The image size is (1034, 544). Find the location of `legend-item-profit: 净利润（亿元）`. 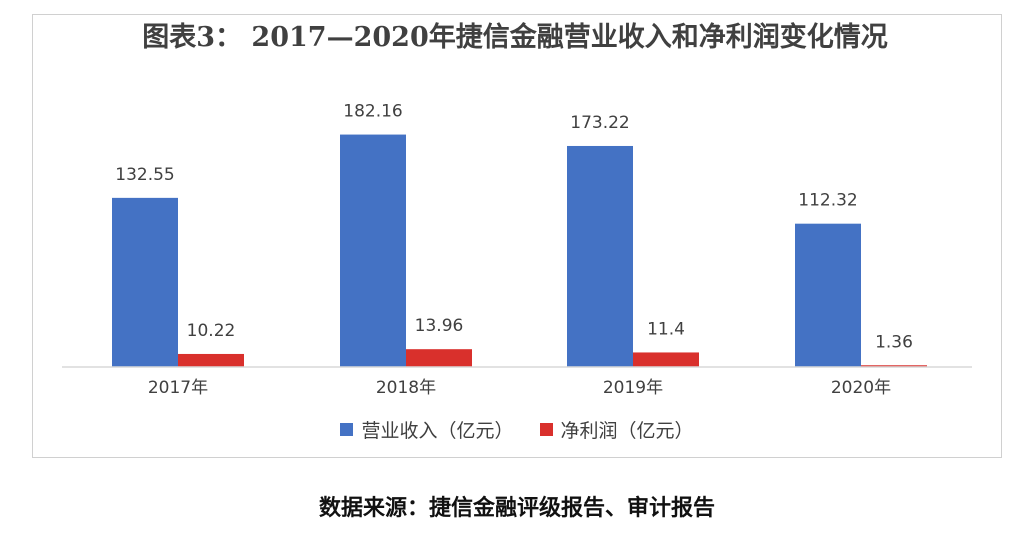

legend-item-profit: 净利润（亿元） is located at coordinates (616, 429).